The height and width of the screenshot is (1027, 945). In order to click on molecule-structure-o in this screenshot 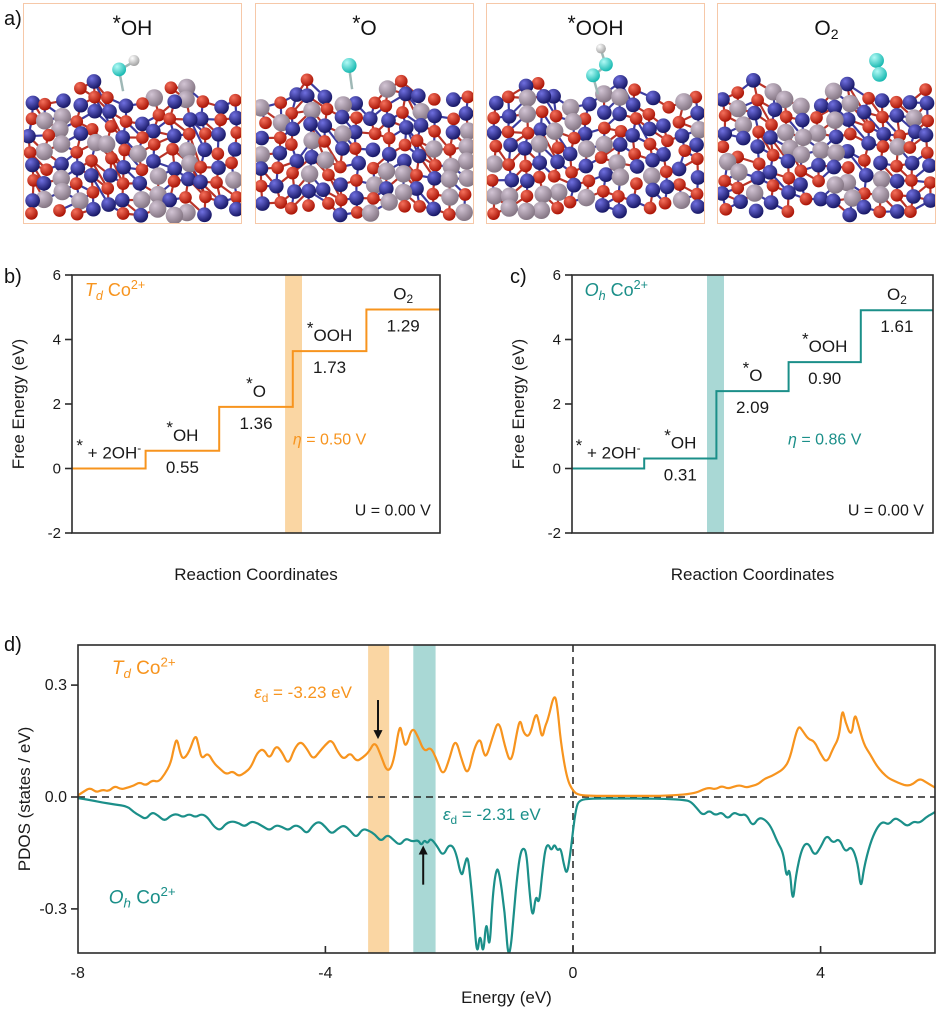, I will do `click(364, 140)`.